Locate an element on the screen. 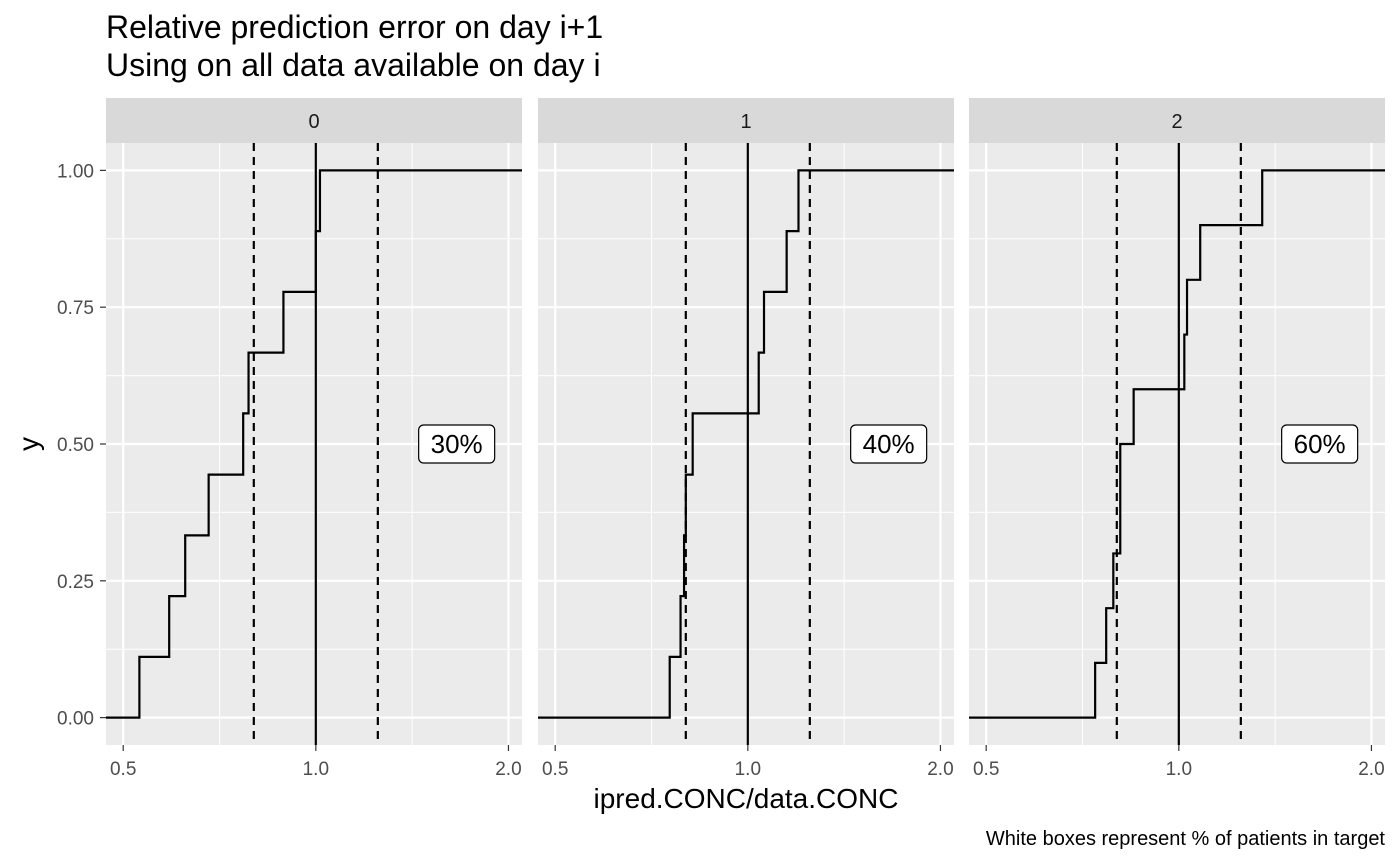 The width and height of the screenshot is (1400, 865). target-percent-label: 40% is located at coordinates (889, 444).